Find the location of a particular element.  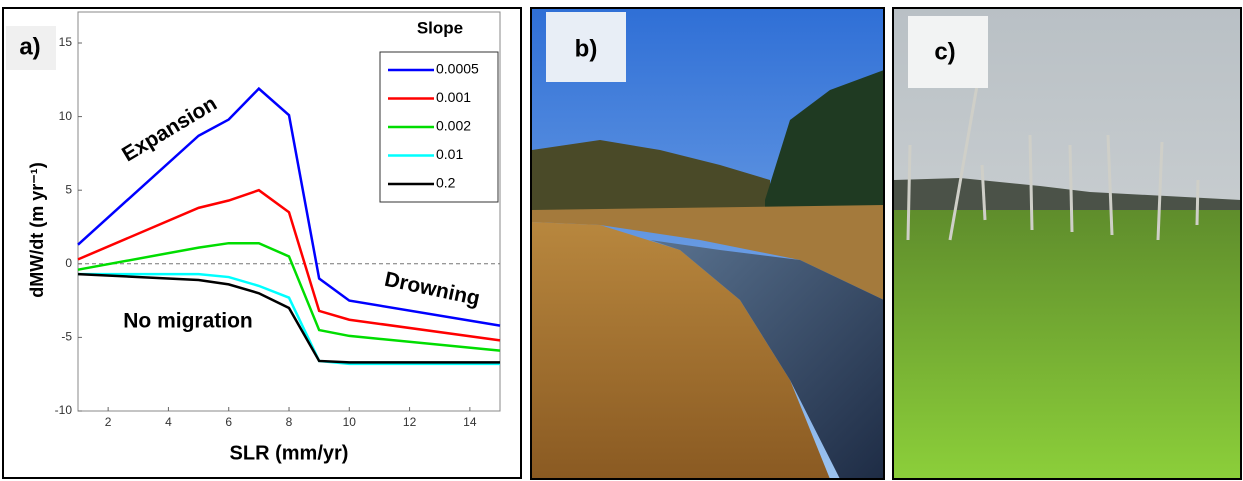

x-tick-label: 8 is located at coordinates (289, 422).